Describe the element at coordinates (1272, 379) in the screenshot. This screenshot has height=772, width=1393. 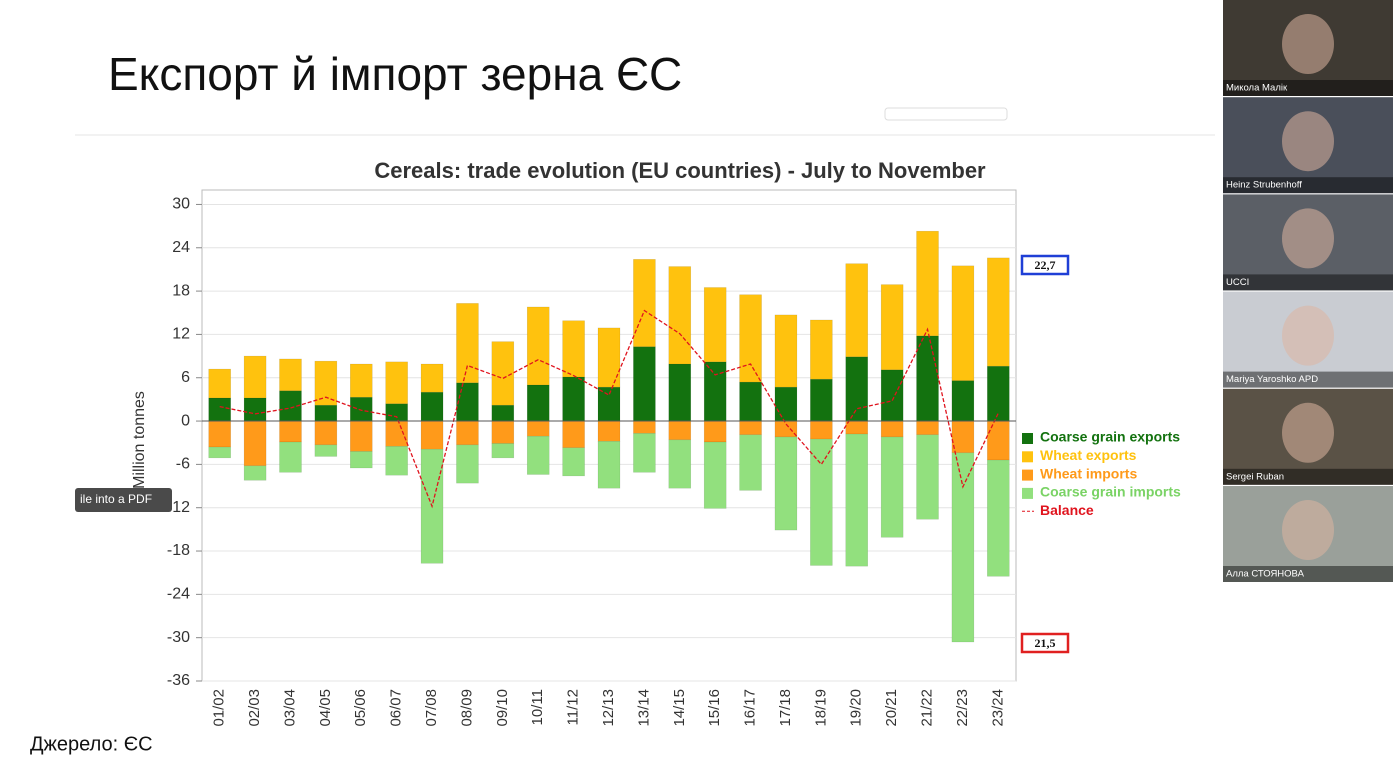
I see `participant-name: Mariya Yaroshko APD` at that location.